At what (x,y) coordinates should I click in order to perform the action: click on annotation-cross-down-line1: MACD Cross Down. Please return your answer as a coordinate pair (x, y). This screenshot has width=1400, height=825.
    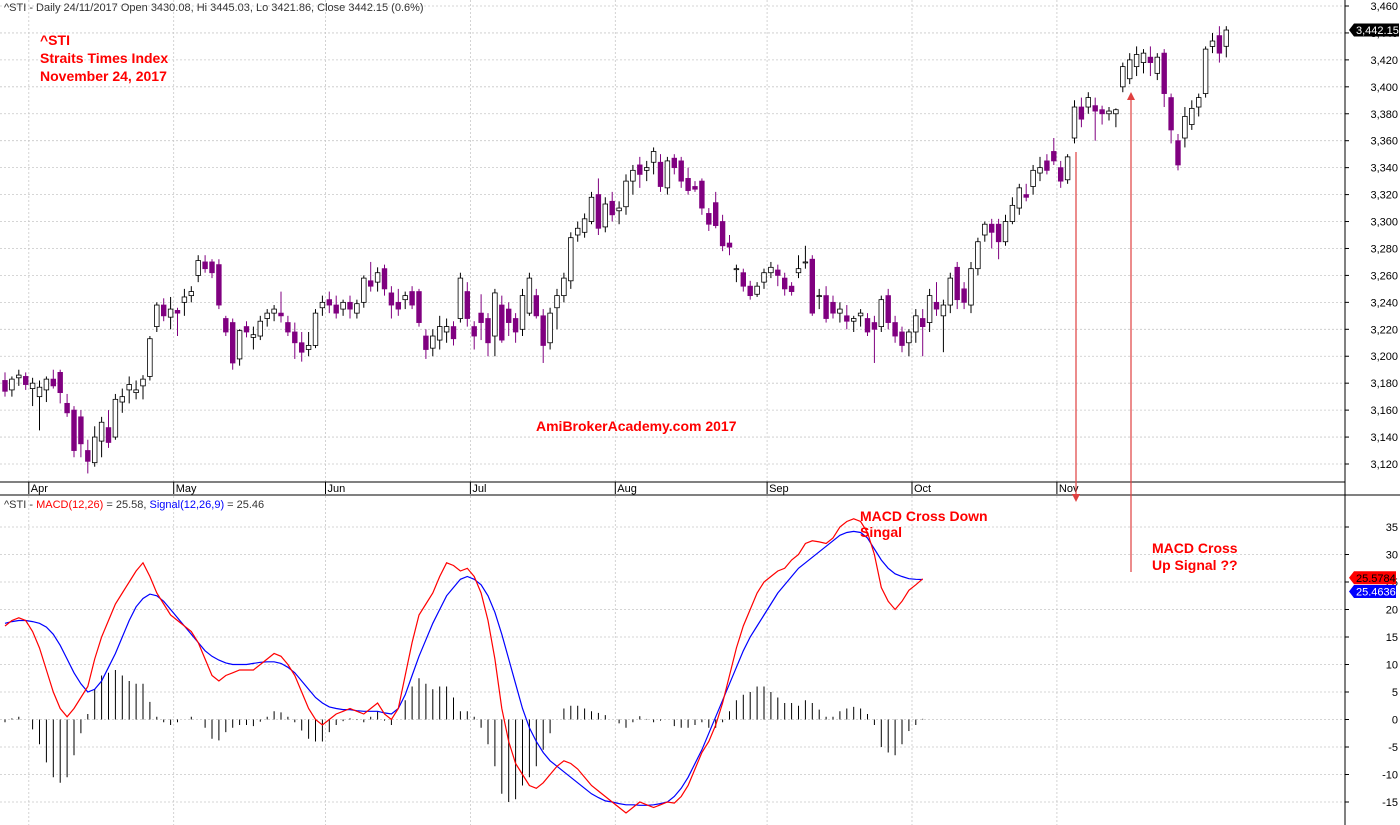
    Looking at the image, I should click on (924, 516).